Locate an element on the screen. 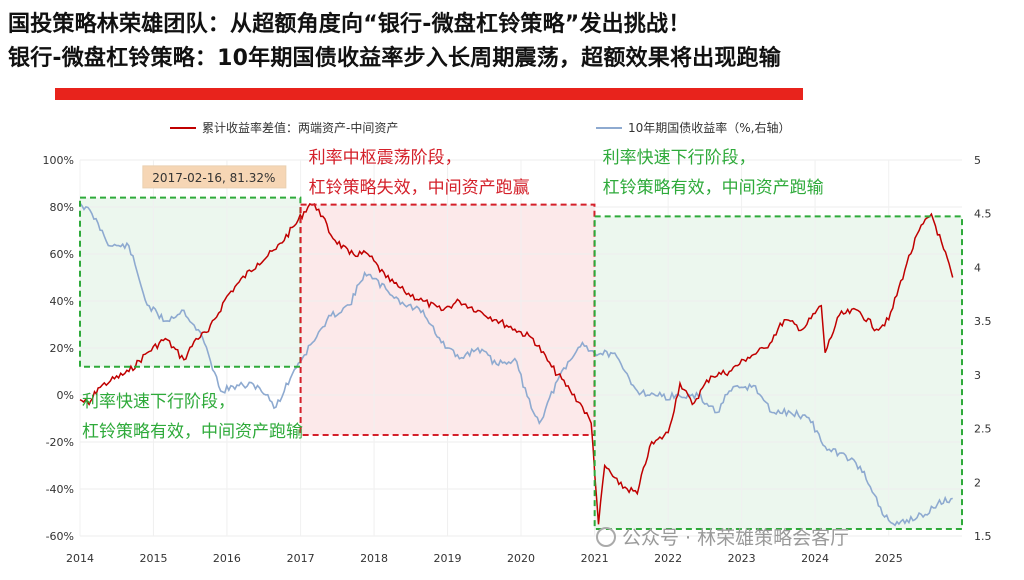 Image resolution: width=1024 pixels, height=580 pixels. x-tick-4: 2018 is located at coordinates (374, 558).